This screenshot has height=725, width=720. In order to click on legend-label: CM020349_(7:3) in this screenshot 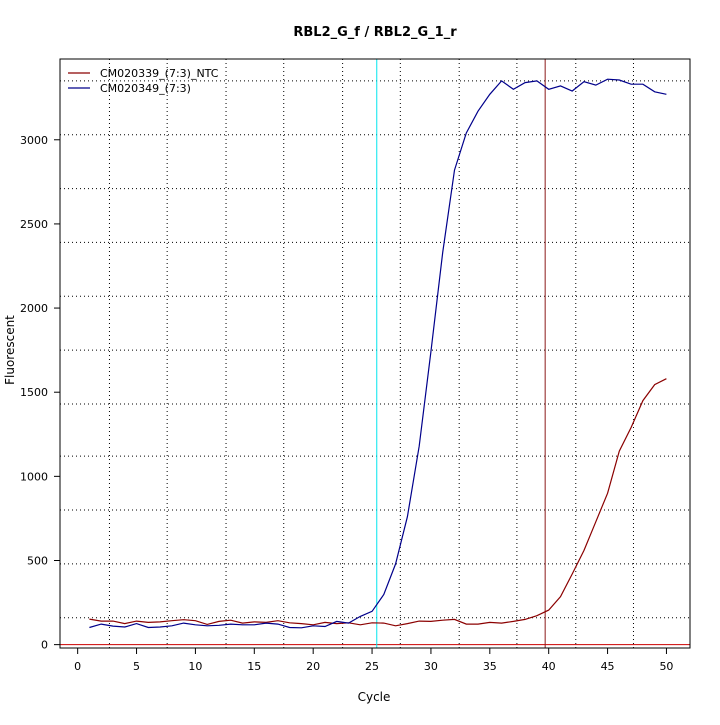, I will do `click(145, 88)`.